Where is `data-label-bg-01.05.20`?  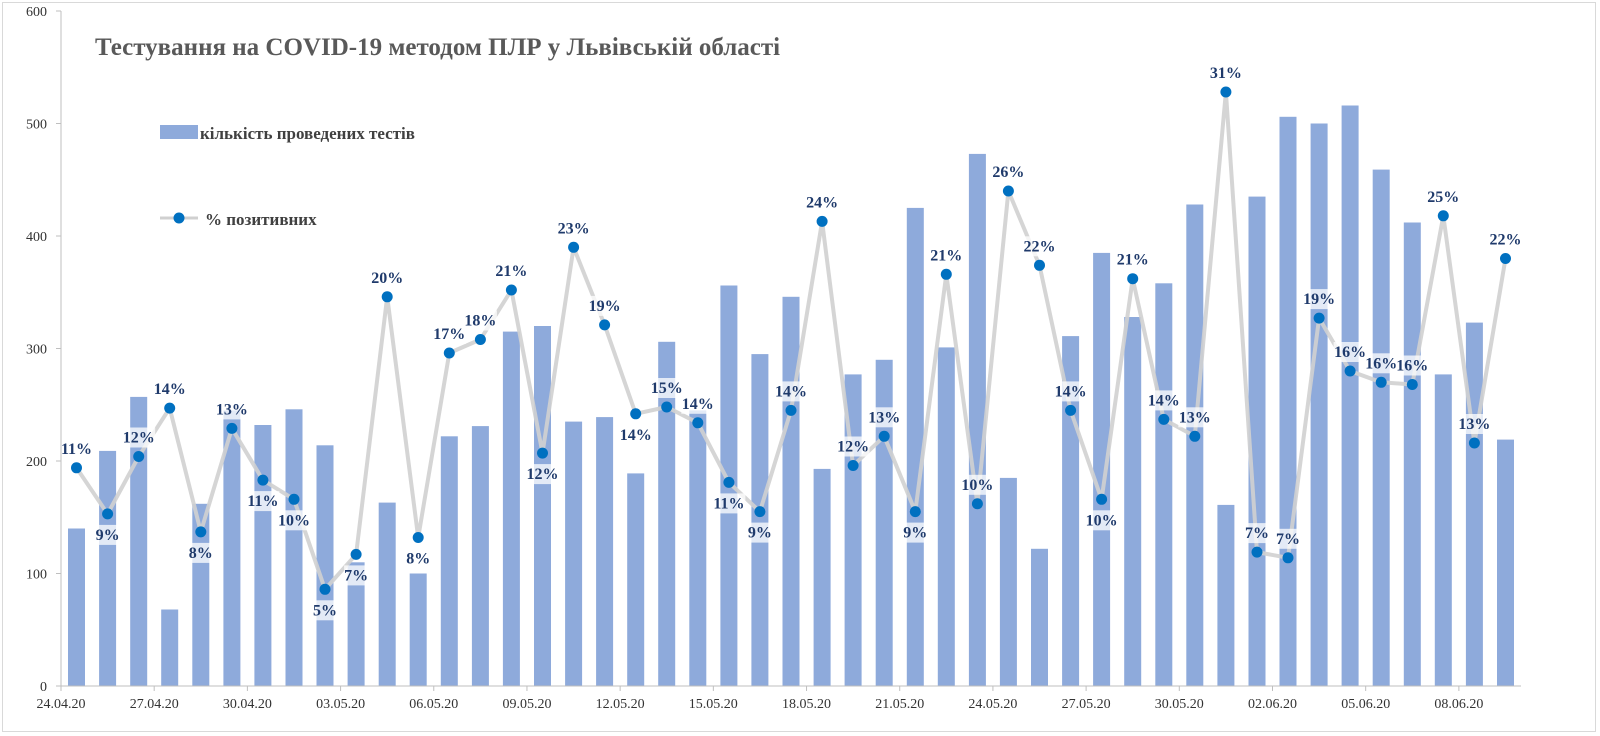
data-label-bg-01.05.20 is located at coordinates (294, 520).